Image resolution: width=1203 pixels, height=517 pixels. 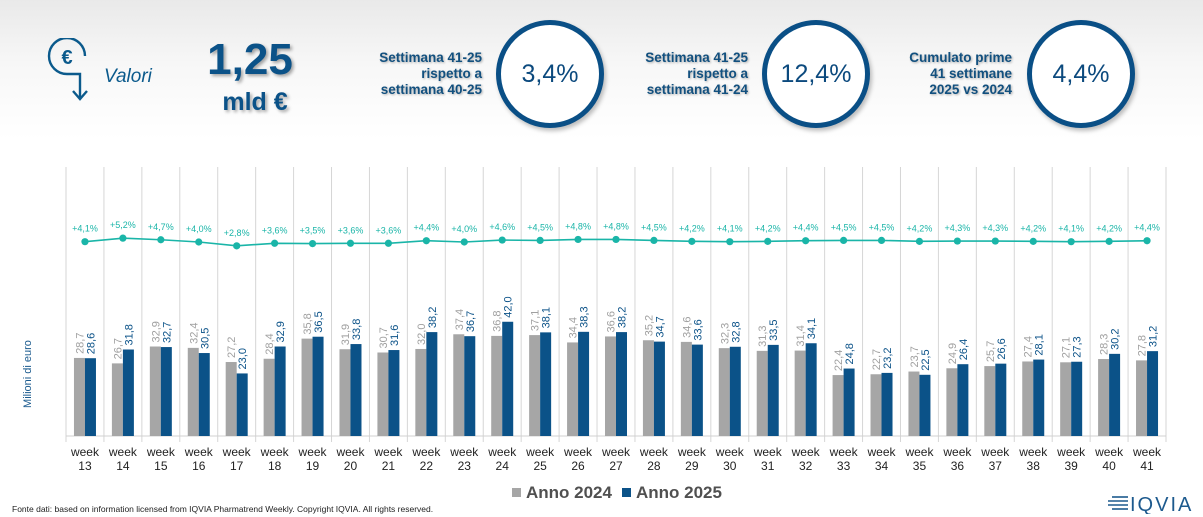 I want to click on bar-label-2024: 22,7, so click(x=877, y=359).